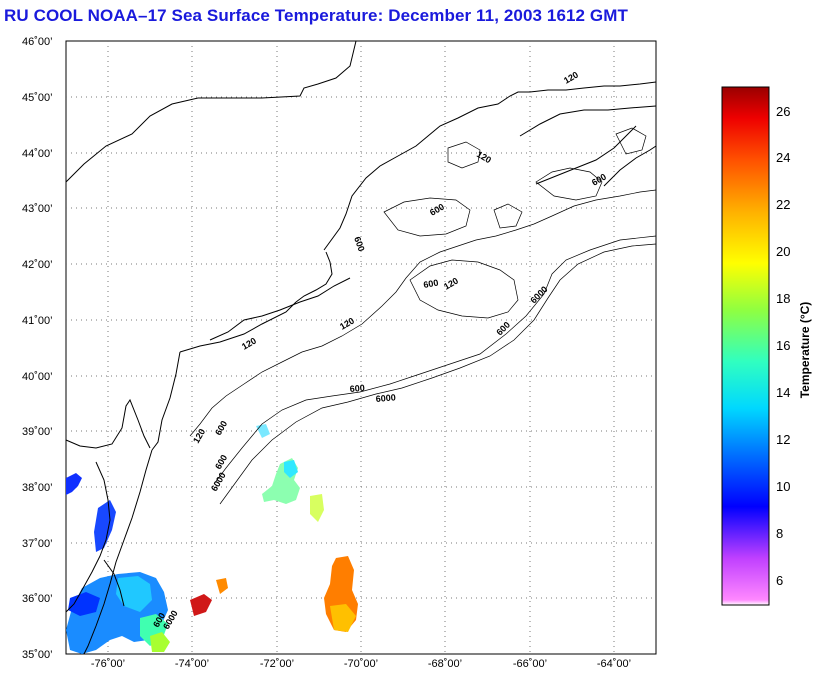 The height and width of the screenshot is (673, 817). I want to click on colorbar-tick: 24, so click(783, 157).